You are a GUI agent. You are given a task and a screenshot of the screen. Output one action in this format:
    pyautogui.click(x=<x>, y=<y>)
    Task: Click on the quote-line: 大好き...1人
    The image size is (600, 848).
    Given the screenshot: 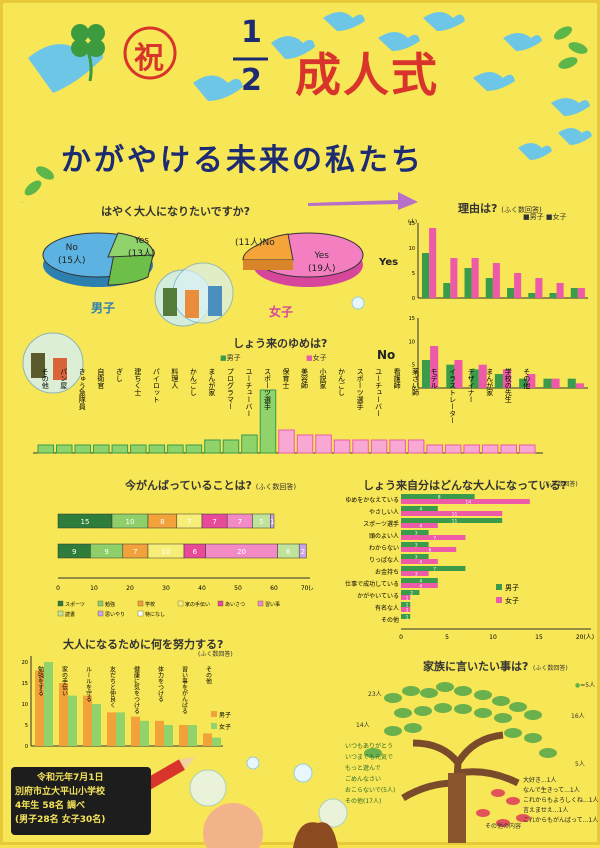 What is the action you would take?
    pyautogui.click(x=540, y=780)
    